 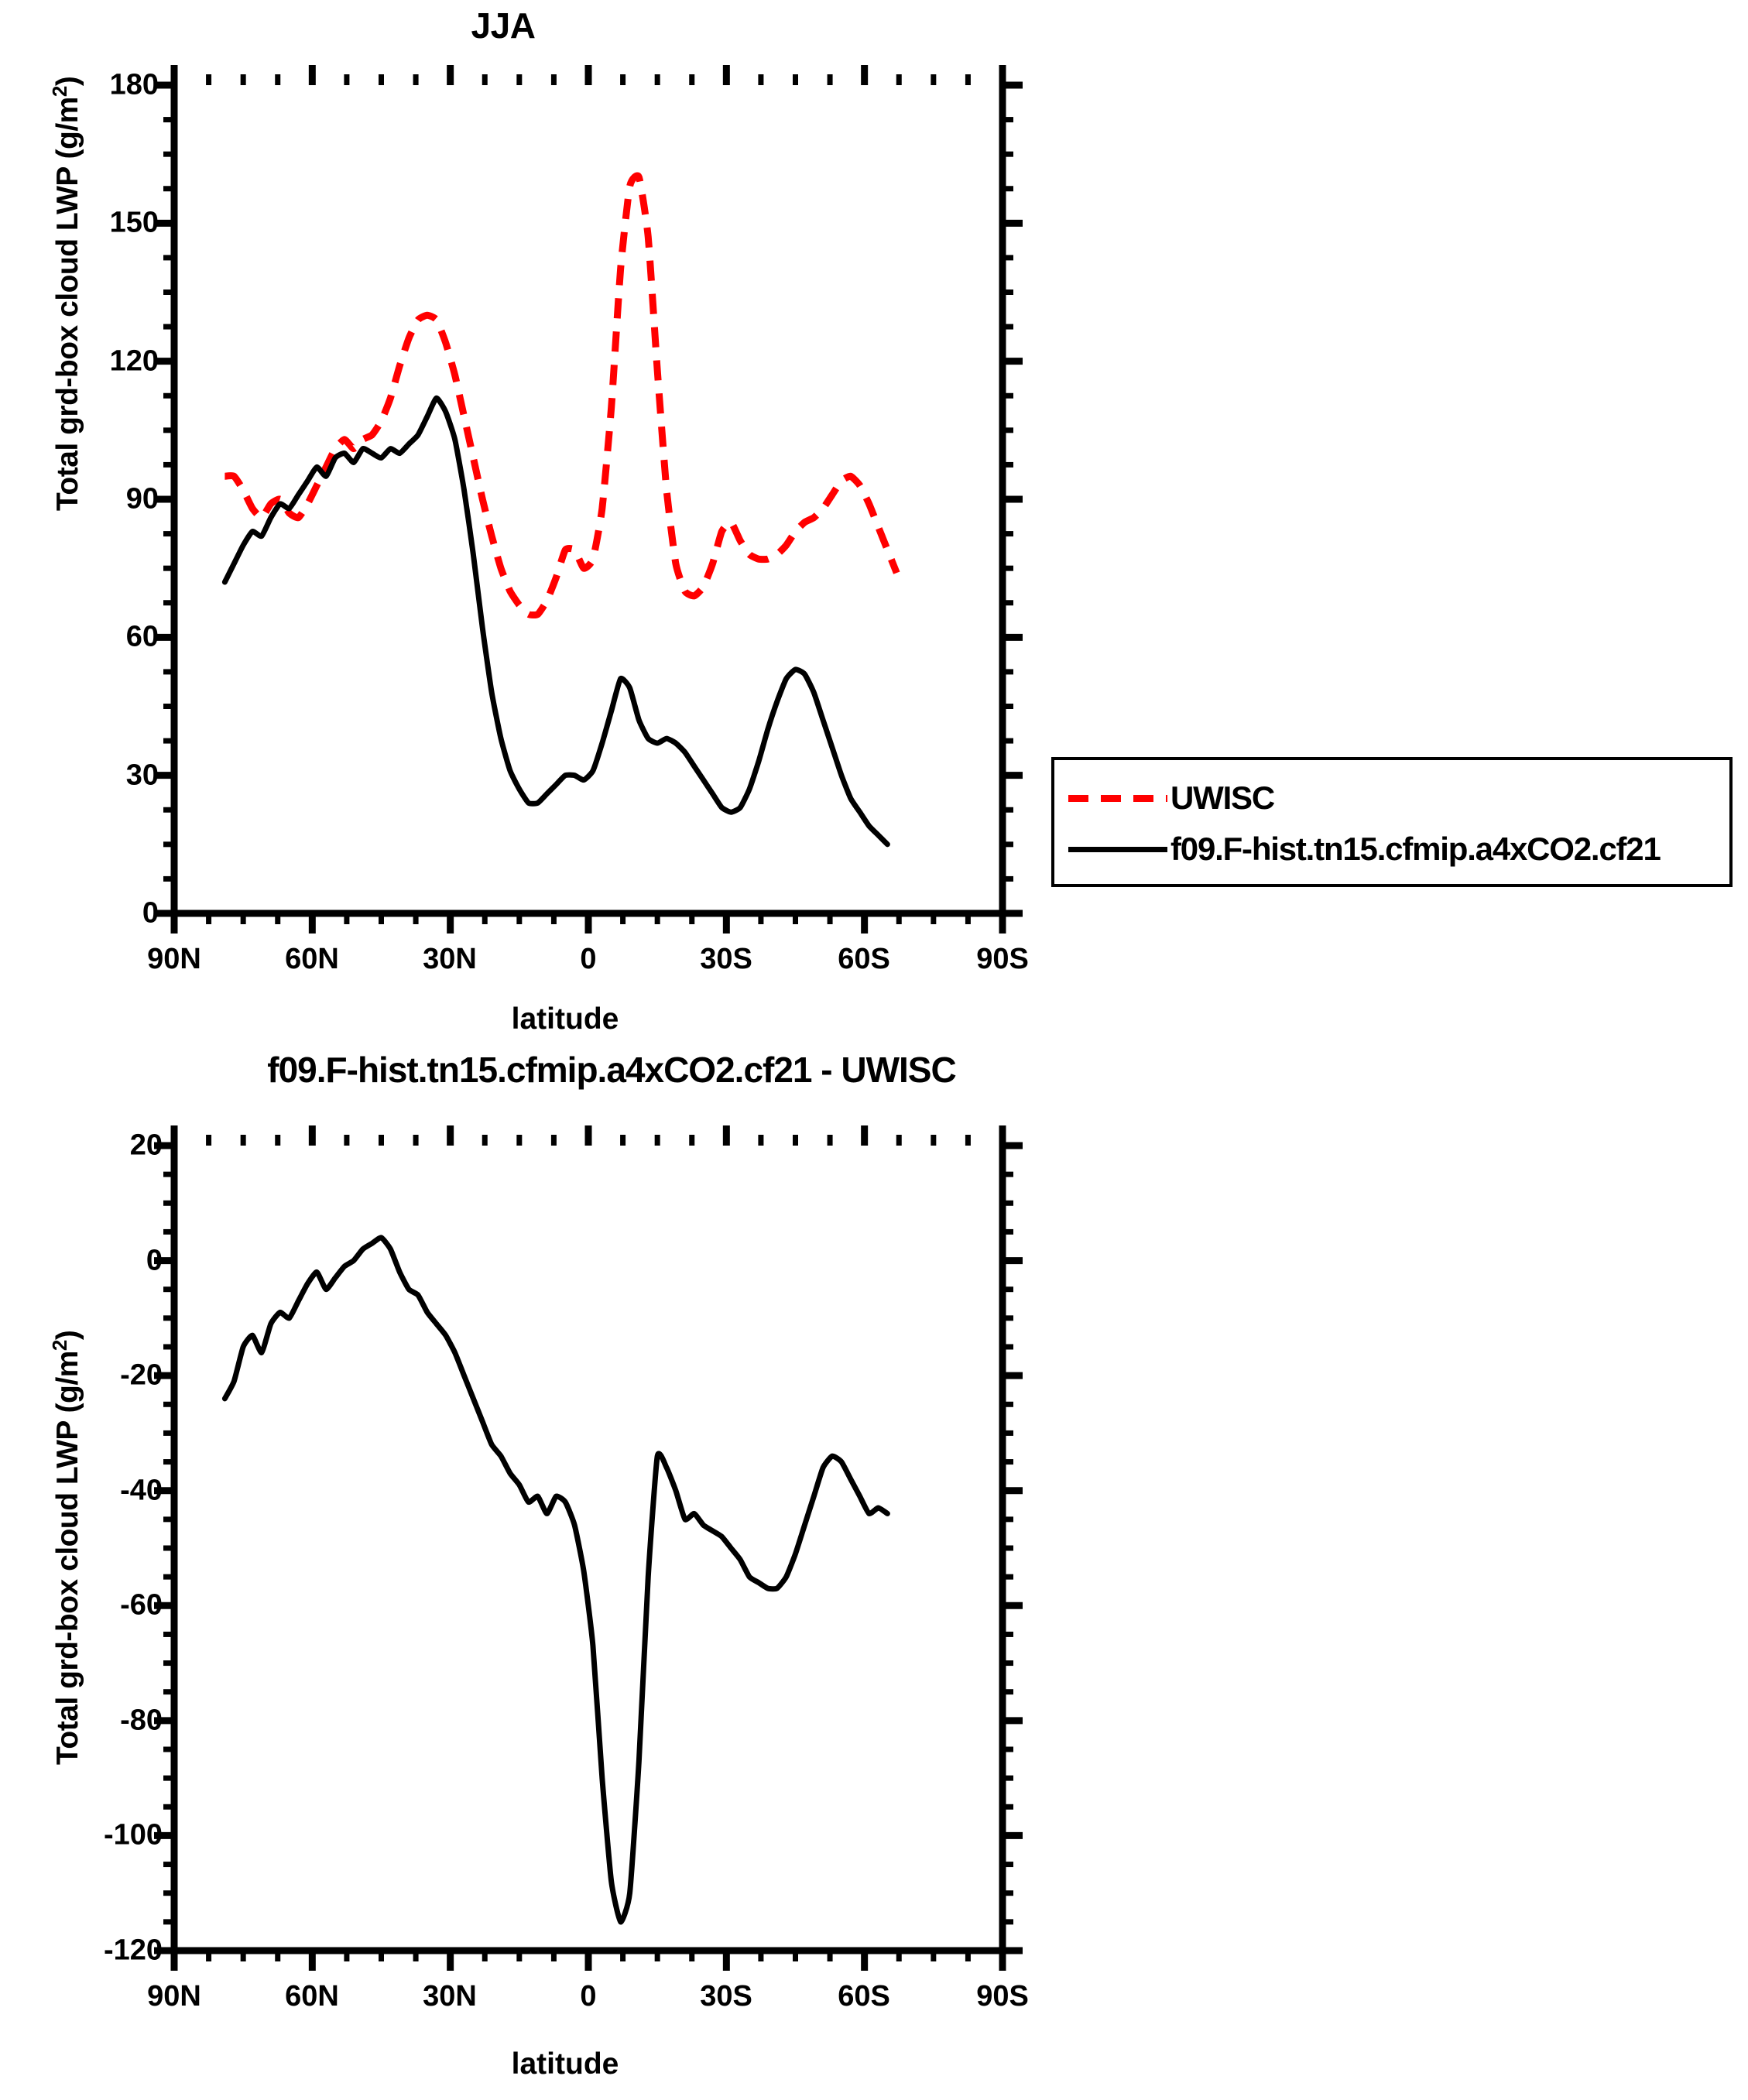 What do you see at coordinates (1222, 797) in the screenshot?
I see `legend-label-uwisc: UWISC` at bounding box center [1222, 797].